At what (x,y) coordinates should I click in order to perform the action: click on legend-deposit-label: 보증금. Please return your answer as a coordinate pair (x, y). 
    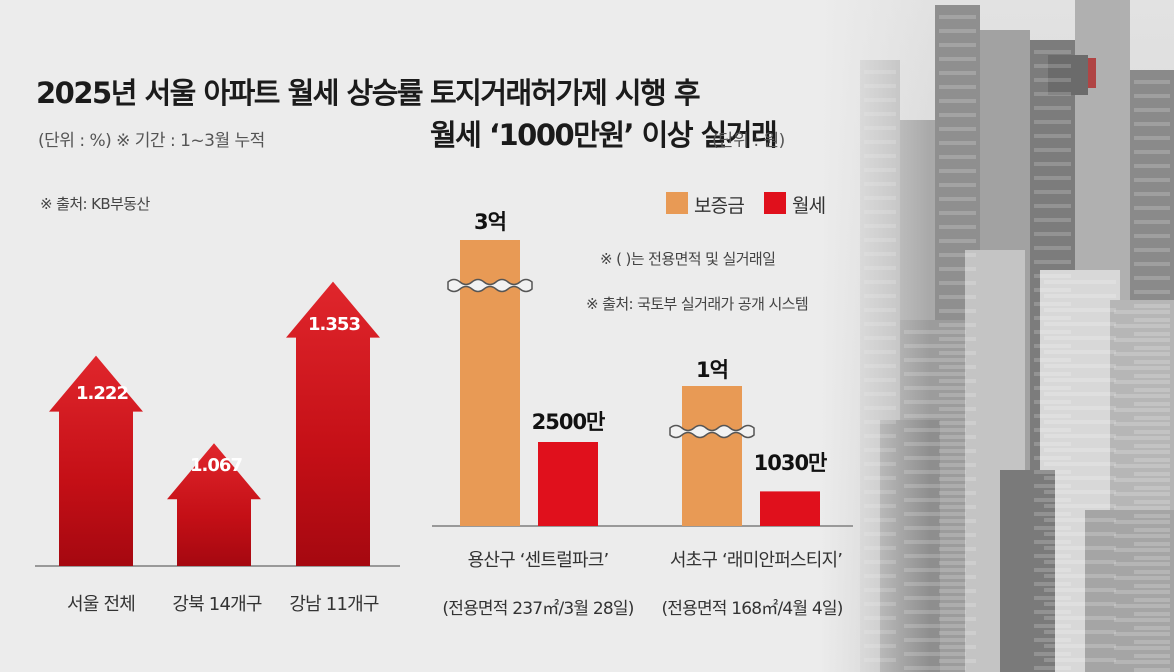
    Looking at the image, I should click on (719, 206).